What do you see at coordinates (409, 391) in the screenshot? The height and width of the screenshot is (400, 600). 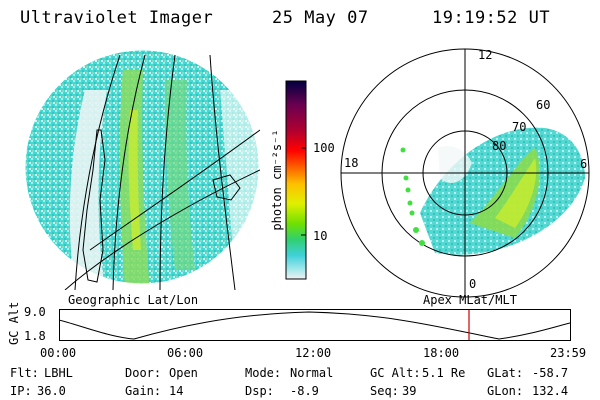 I see `seq-value: 39` at bounding box center [409, 391].